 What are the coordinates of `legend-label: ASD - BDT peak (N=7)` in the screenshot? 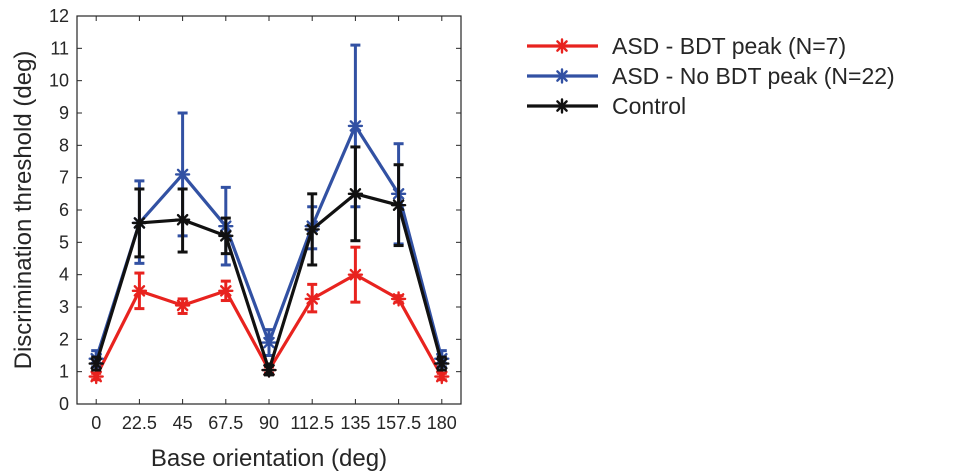 It's located at (729, 46).